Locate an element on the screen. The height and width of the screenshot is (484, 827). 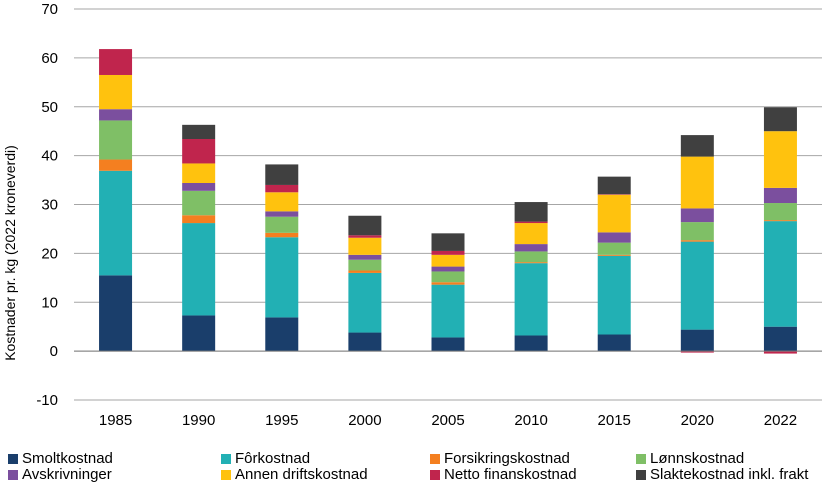
legend-item: Lønnskostnad is located at coordinates (690, 458).